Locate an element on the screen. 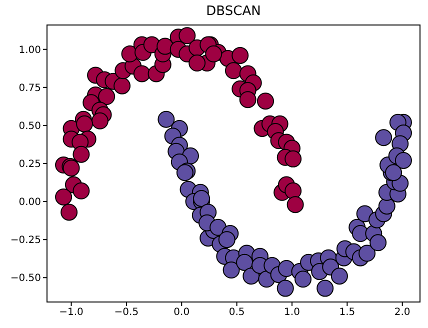  y-tick-label: 0.00 is located at coordinates (29, 202).